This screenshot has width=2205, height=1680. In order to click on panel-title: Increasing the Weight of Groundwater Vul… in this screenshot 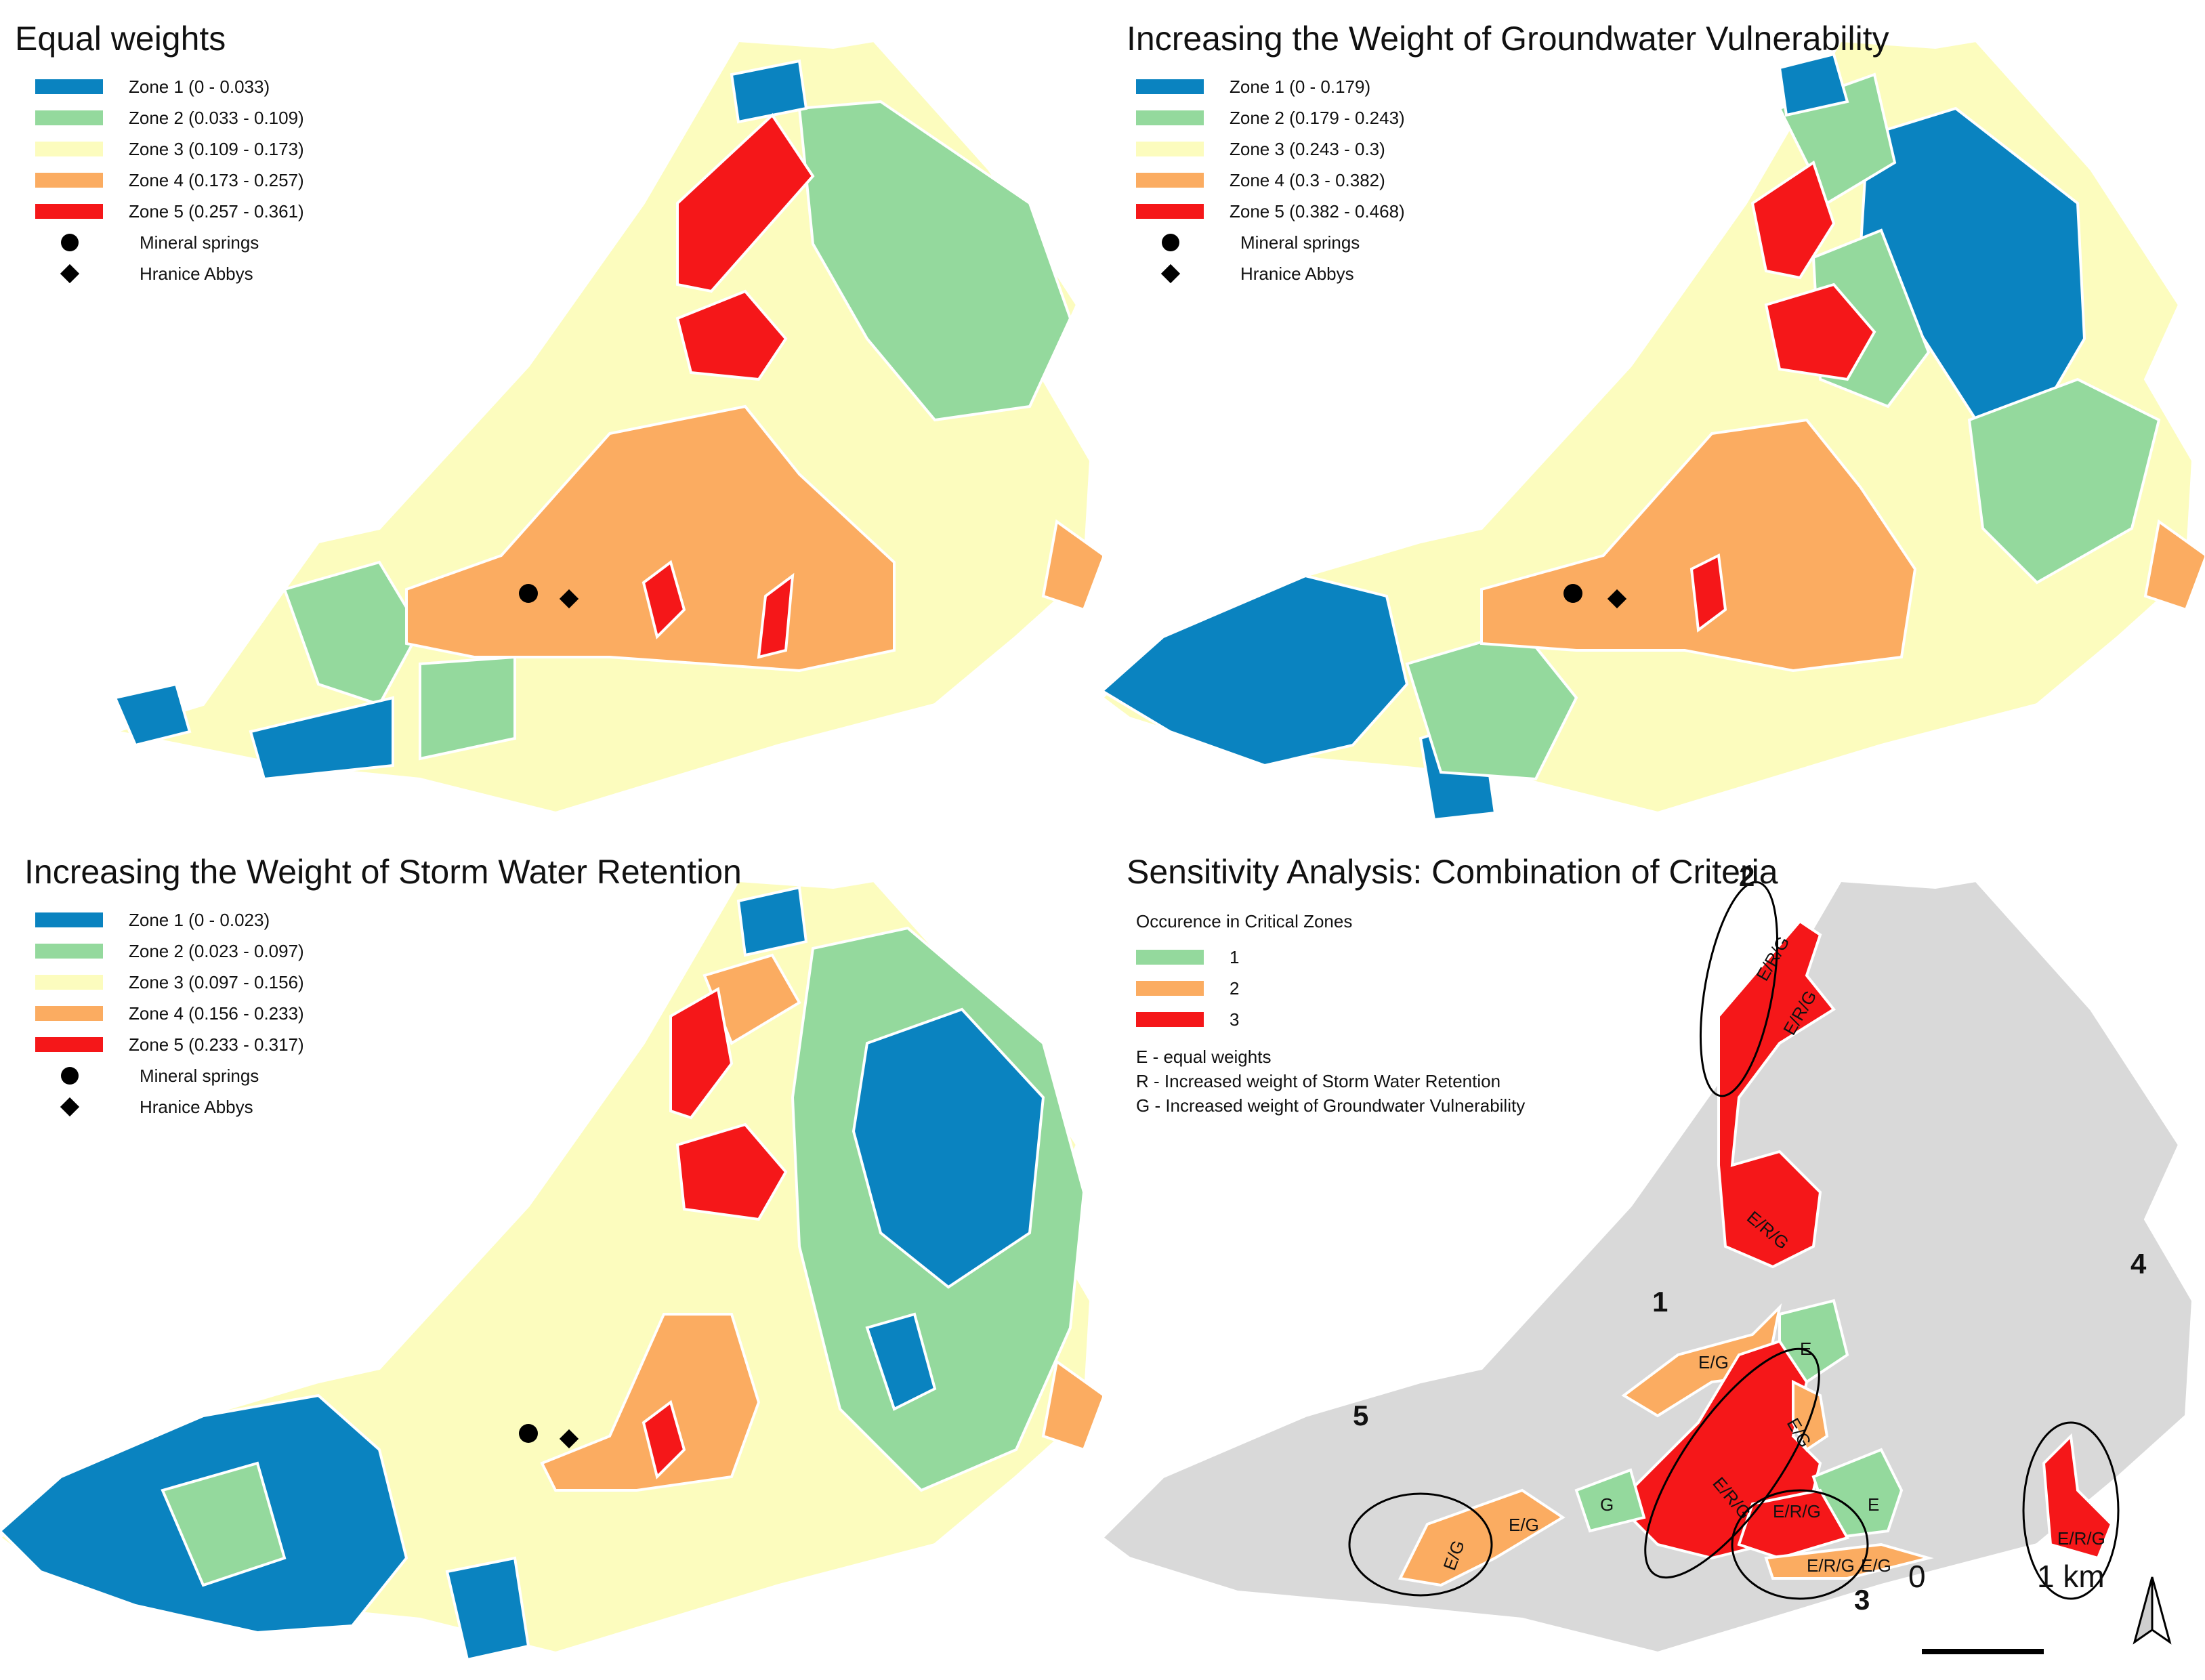, I will do `click(1508, 39)`.